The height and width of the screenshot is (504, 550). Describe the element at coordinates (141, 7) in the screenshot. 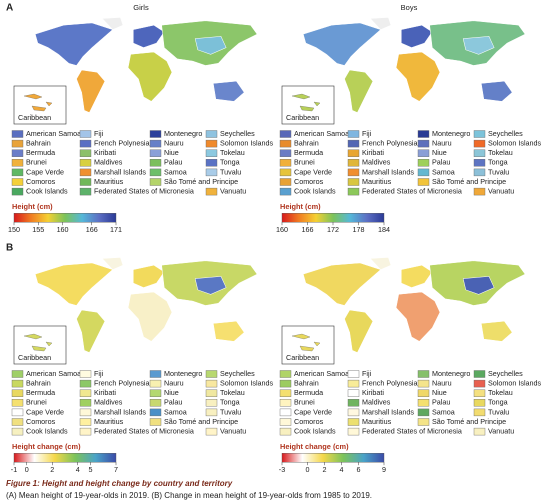

I see `map-title: Girls` at that location.